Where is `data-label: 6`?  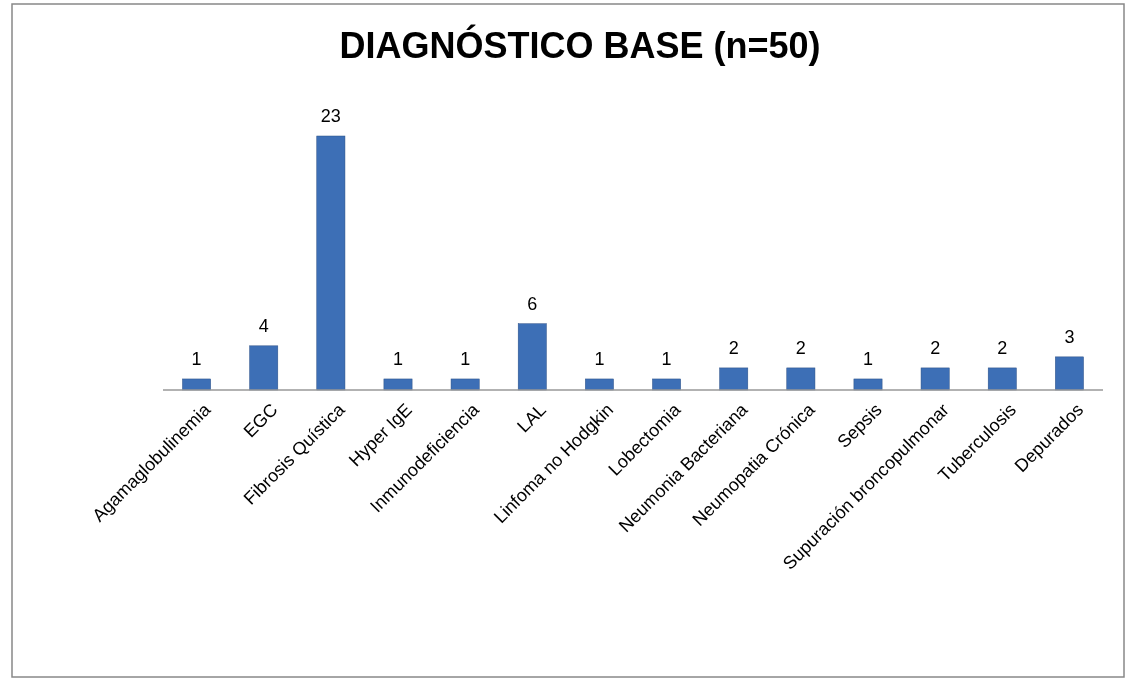 data-label: 6 is located at coordinates (532, 303).